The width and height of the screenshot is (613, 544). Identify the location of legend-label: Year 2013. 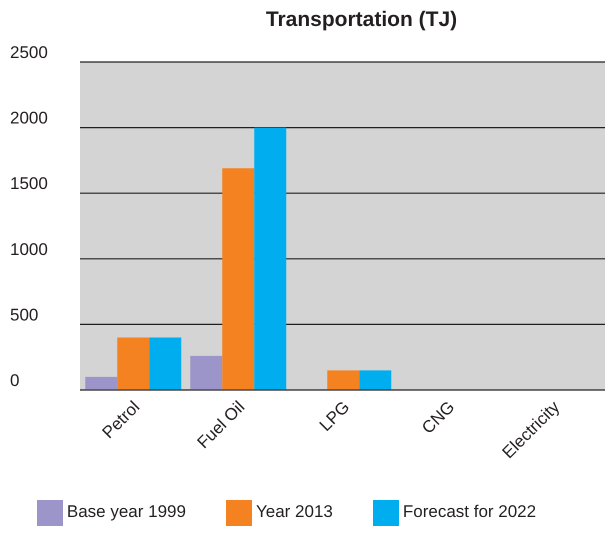
(294, 512).